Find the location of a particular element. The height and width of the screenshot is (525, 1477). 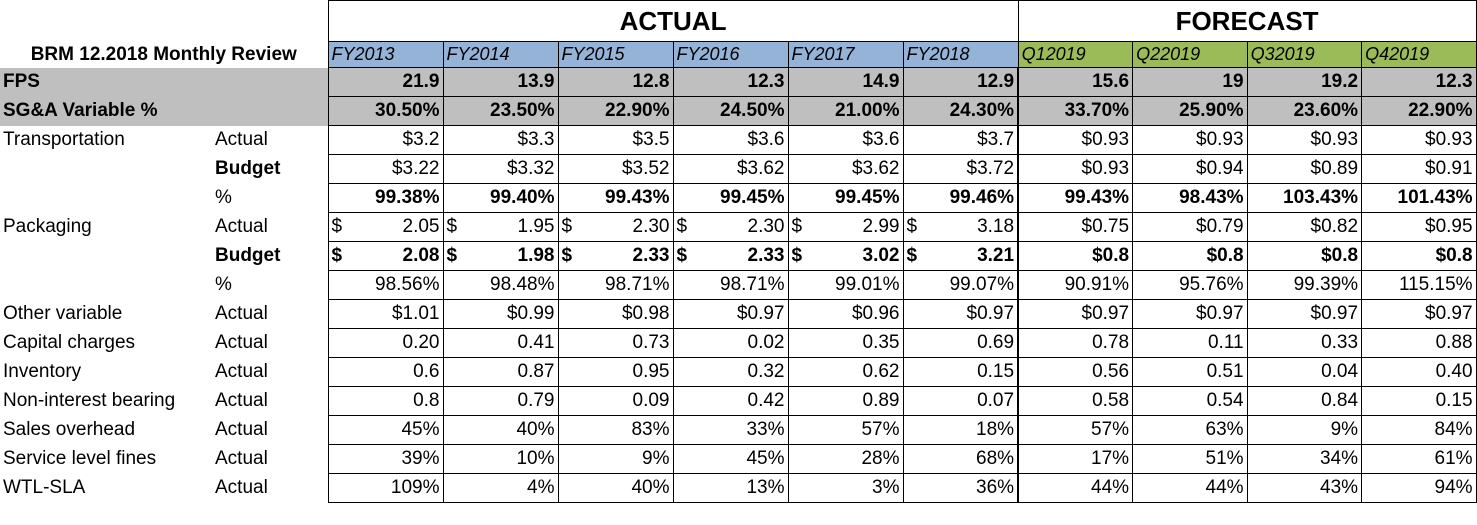

value-cell: $3.6 is located at coordinates (845, 140).